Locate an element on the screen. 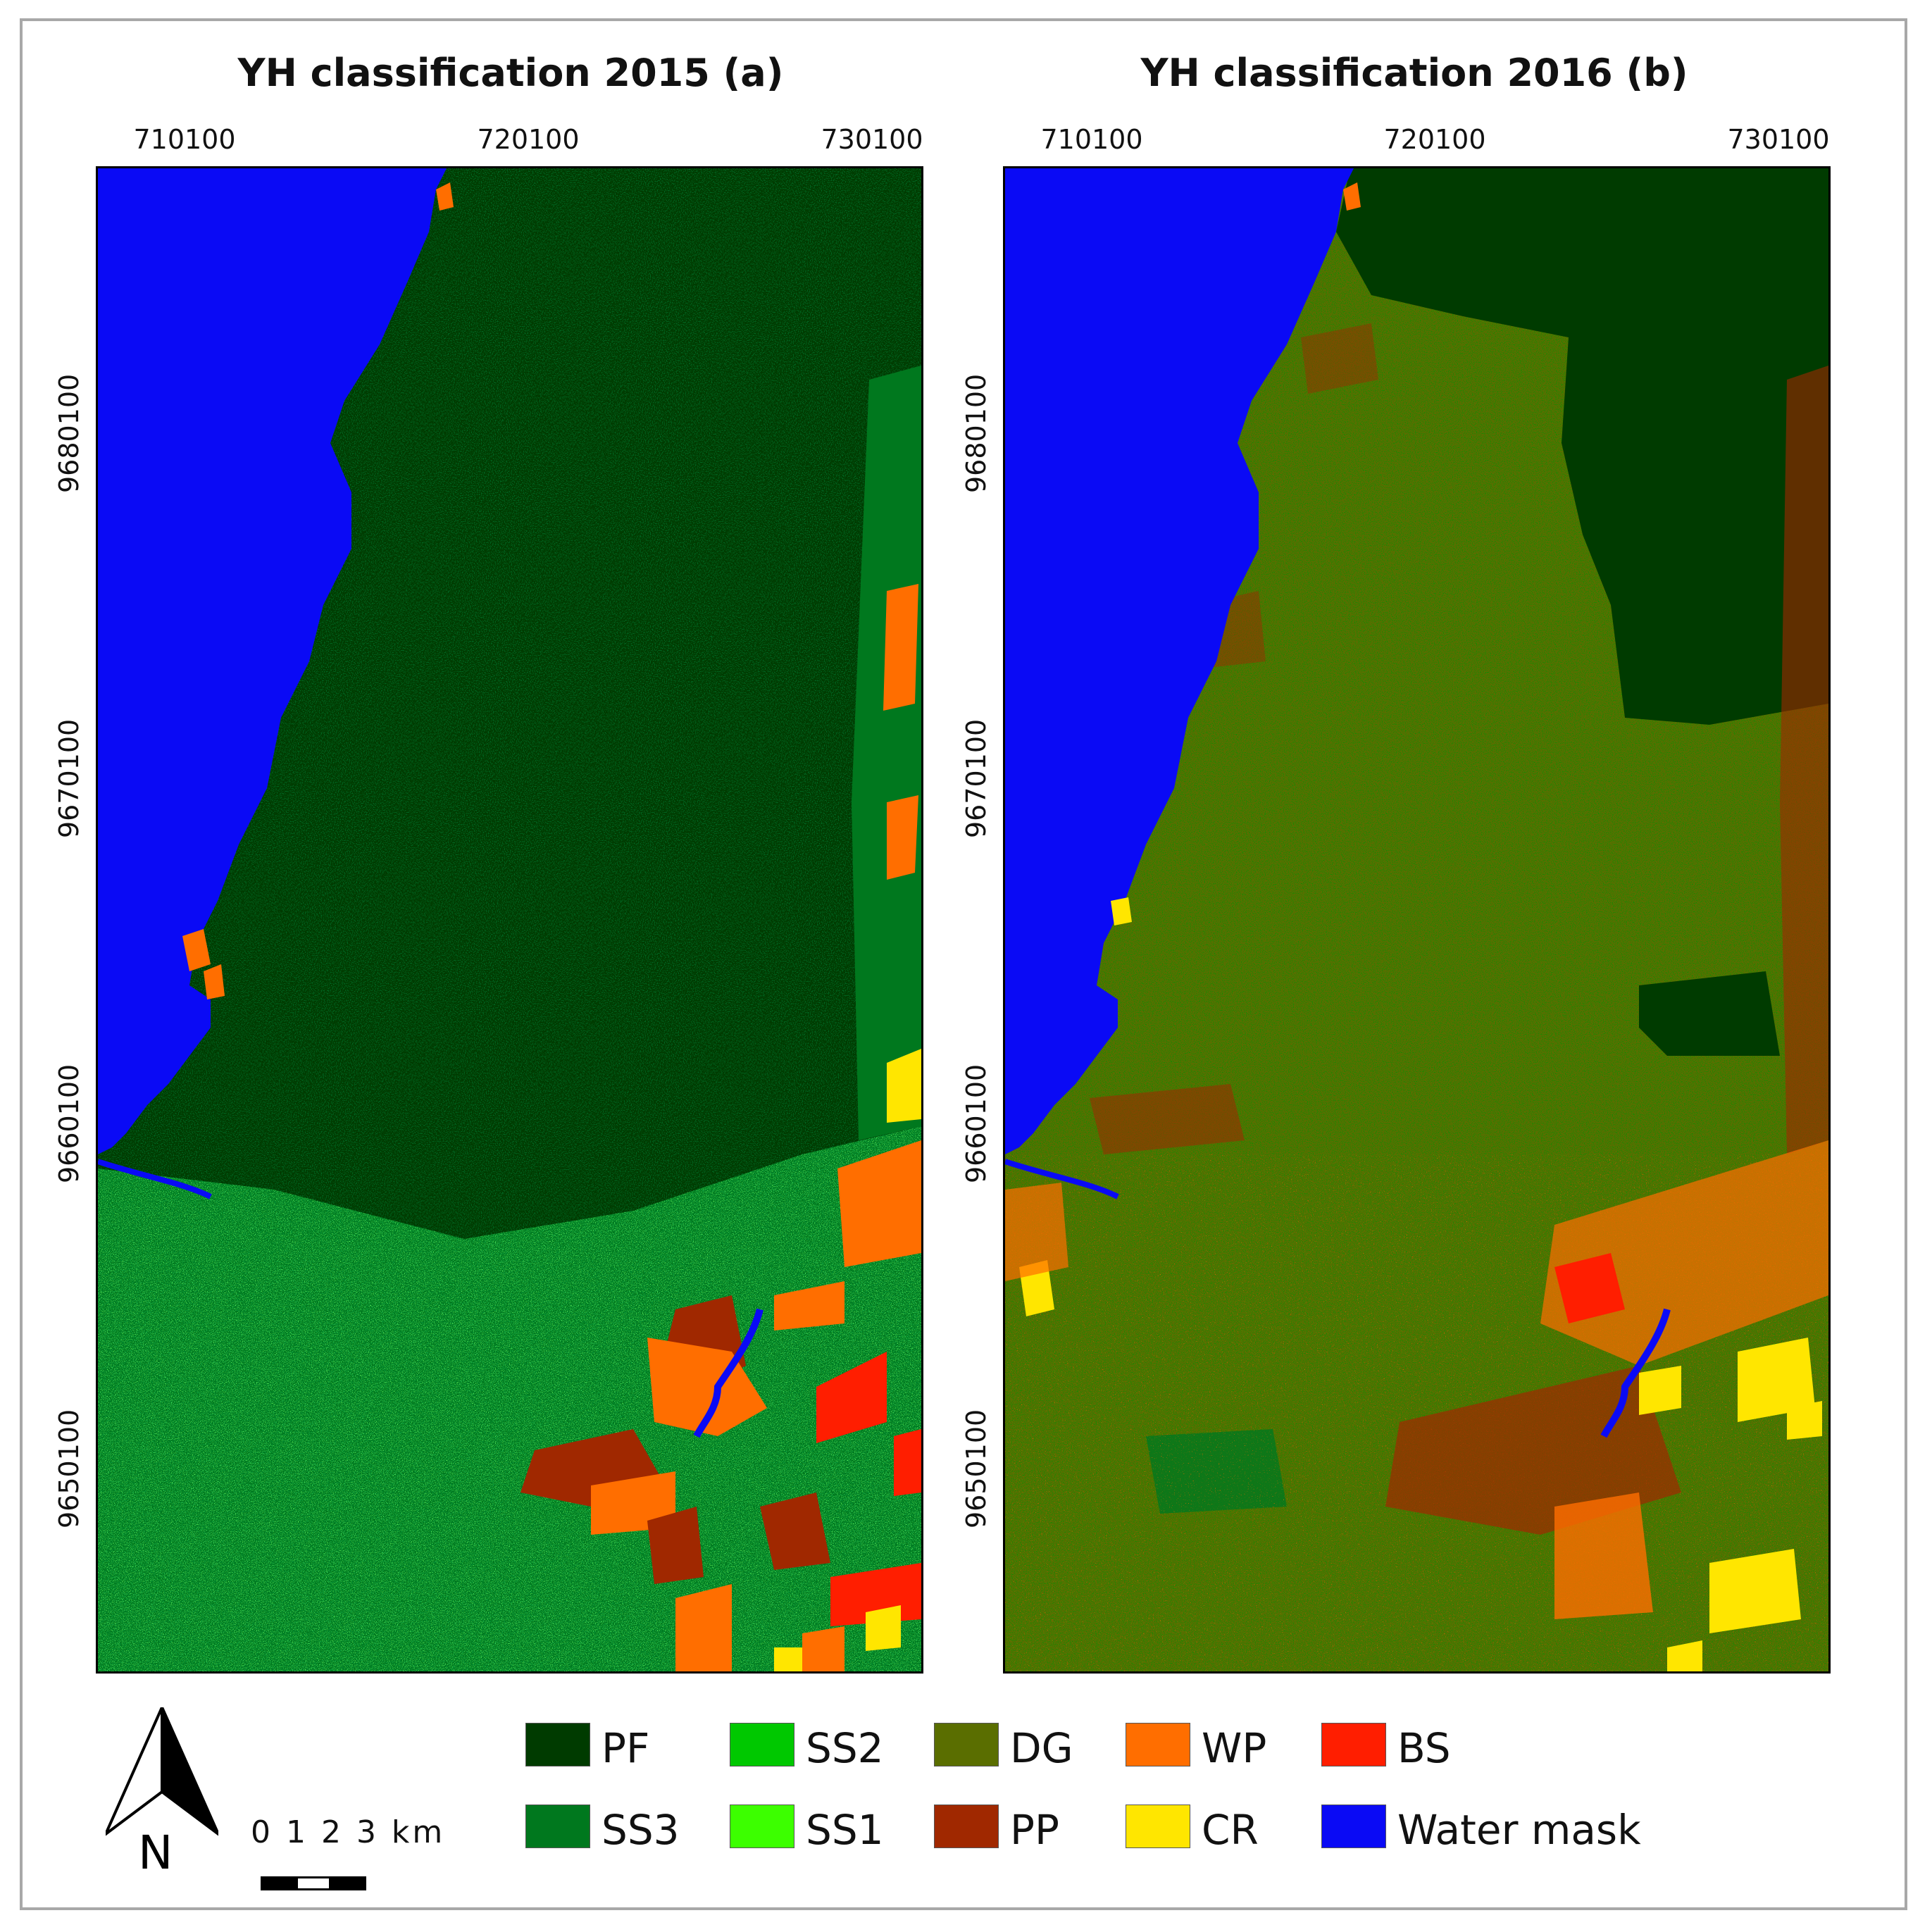 This screenshot has height=1932, width=1932. legend-label: WP is located at coordinates (1234, 1748).